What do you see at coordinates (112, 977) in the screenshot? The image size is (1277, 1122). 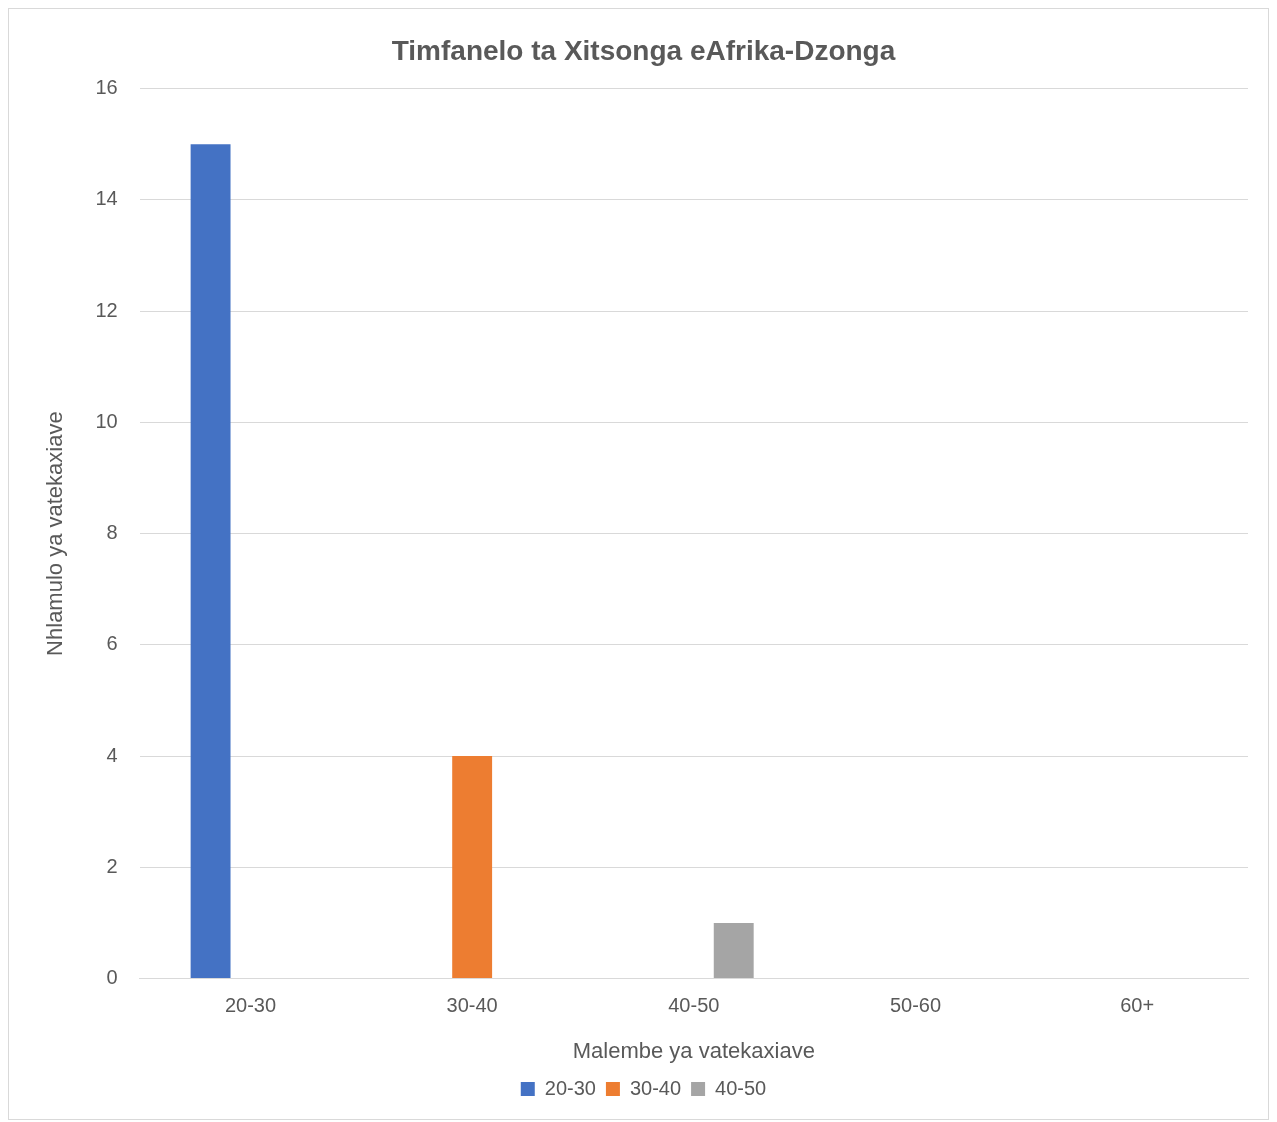 I see `y-tick-label: 0` at bounding box center [112, 977].